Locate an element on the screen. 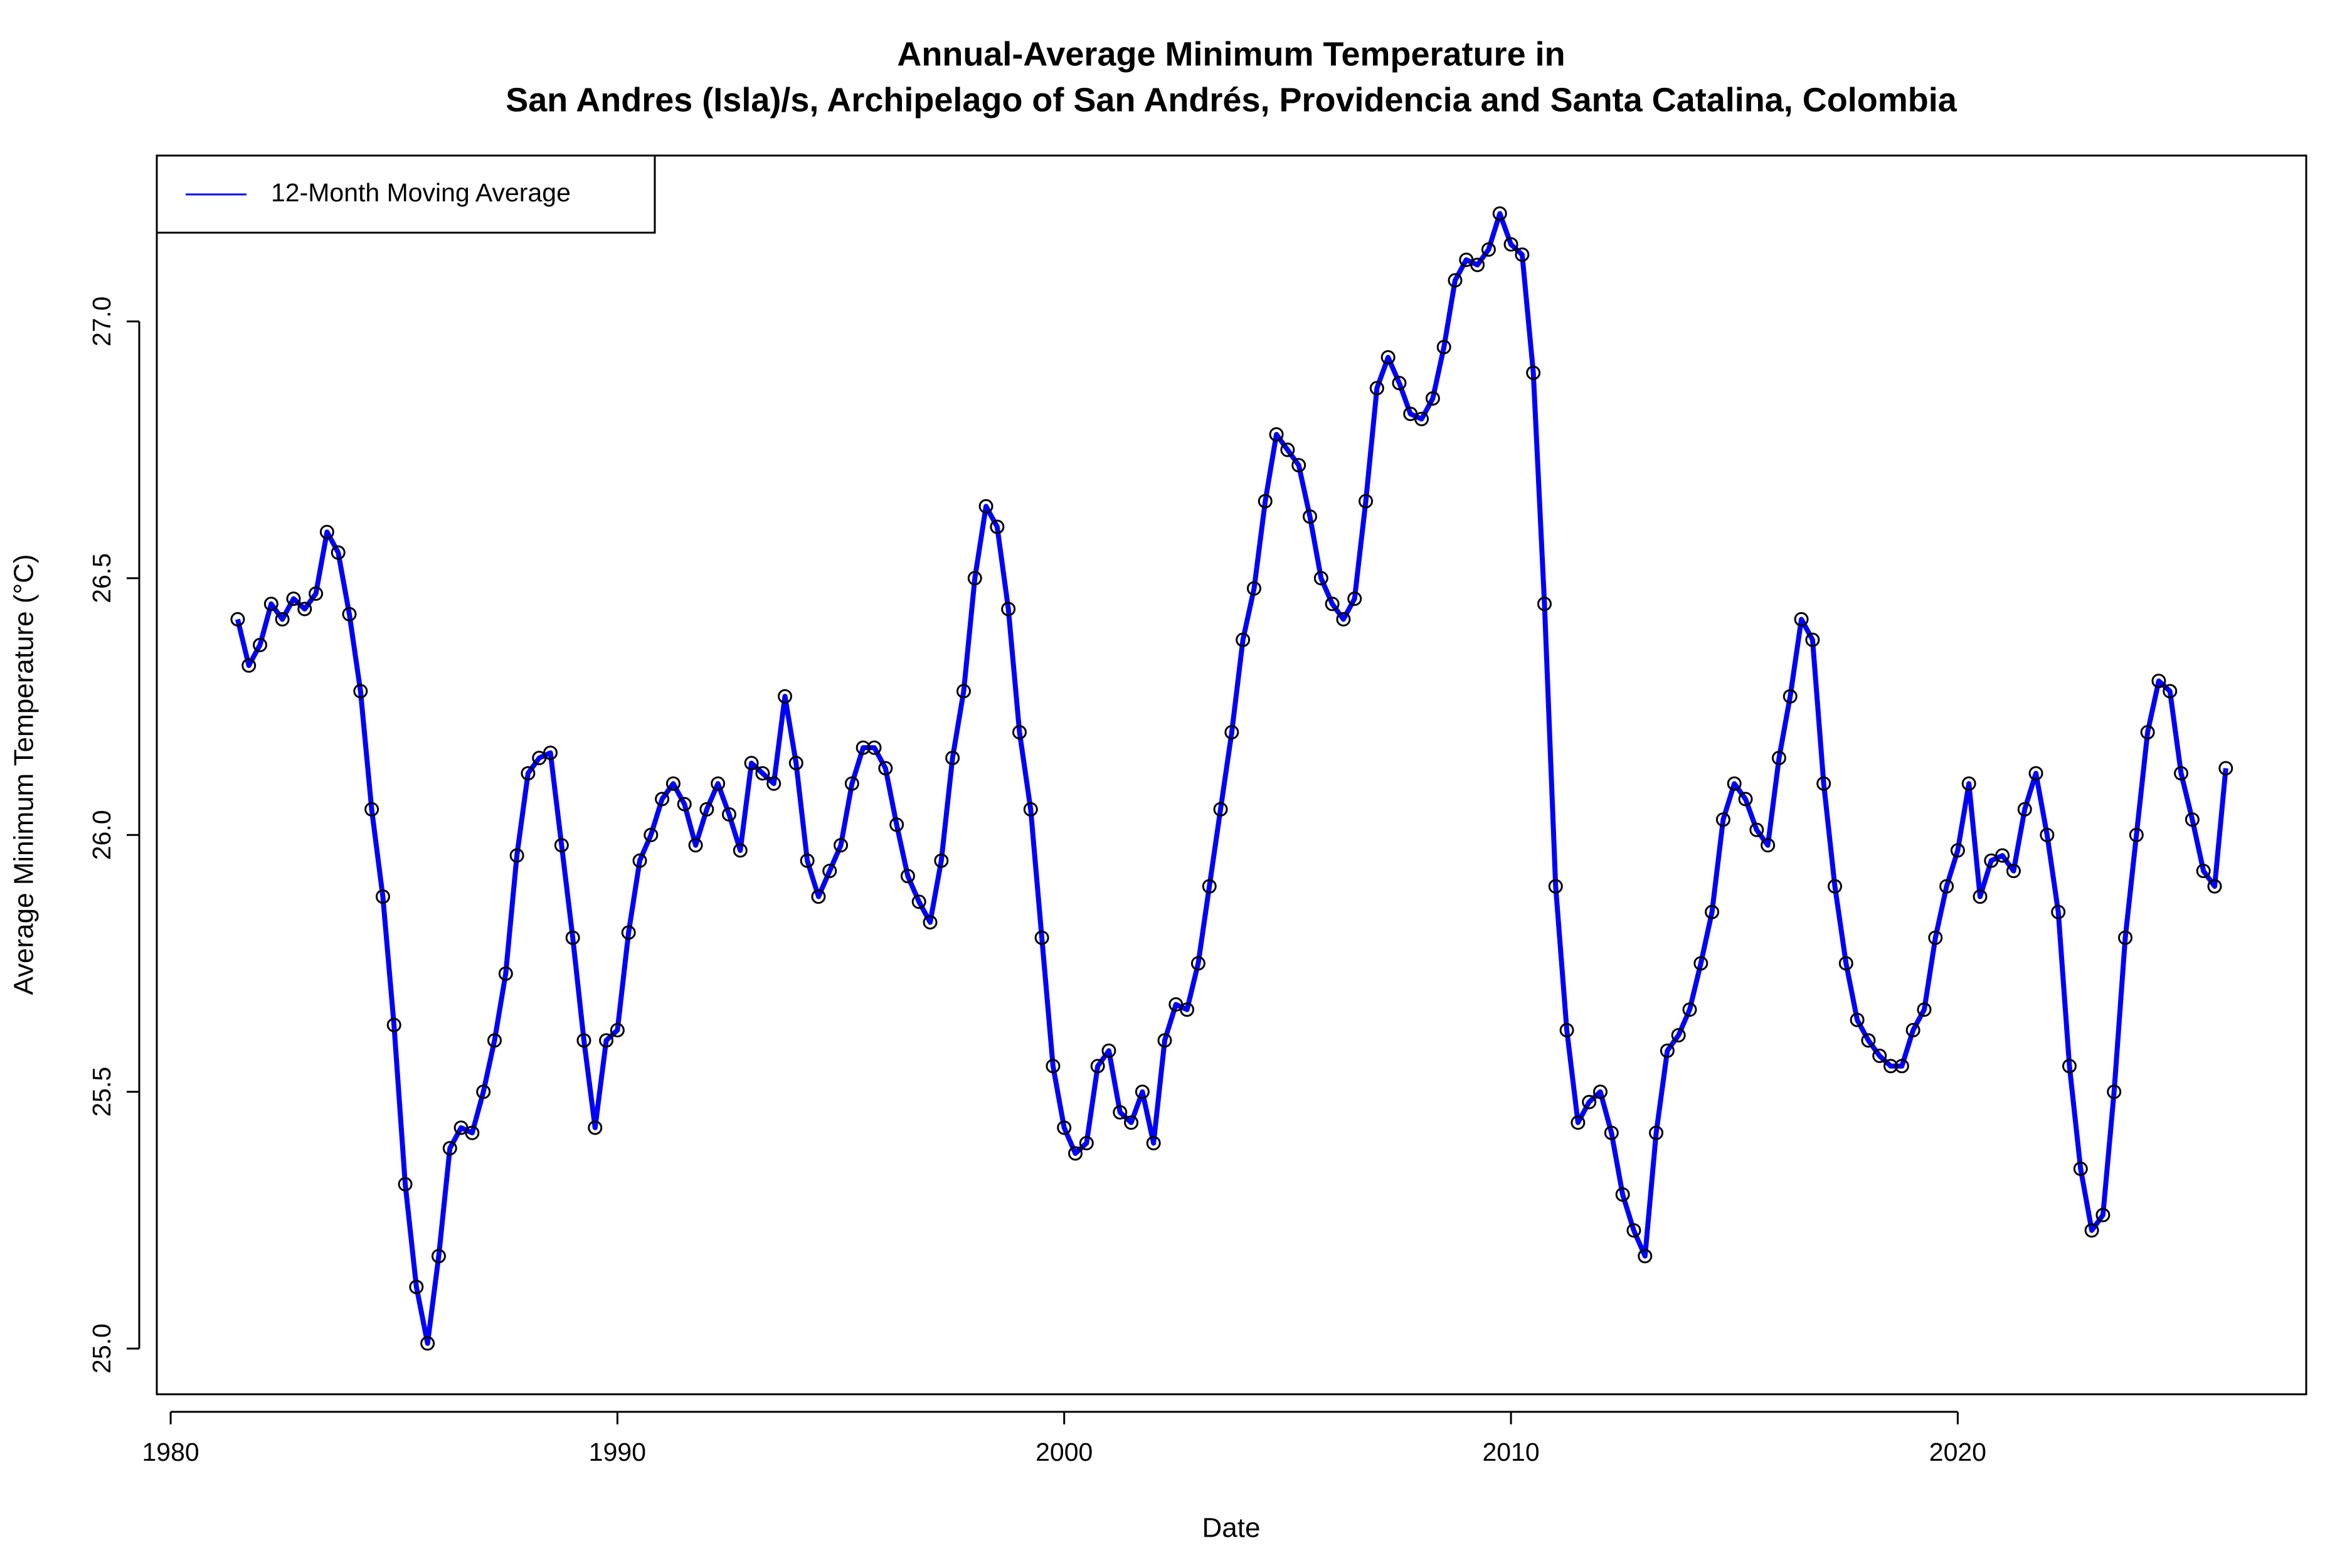  y-tick-label: 26.0 is located at coordinates (101, 835).